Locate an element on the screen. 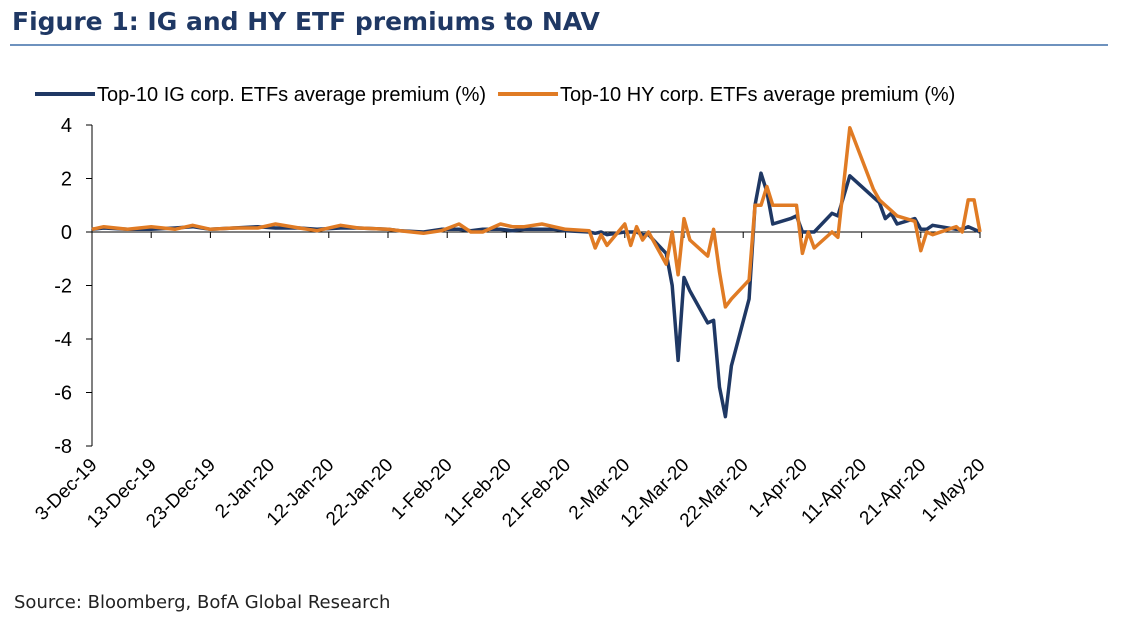  source-note: Source: Bloomberg, BofA Global Research is located at coordinates (202, 602).